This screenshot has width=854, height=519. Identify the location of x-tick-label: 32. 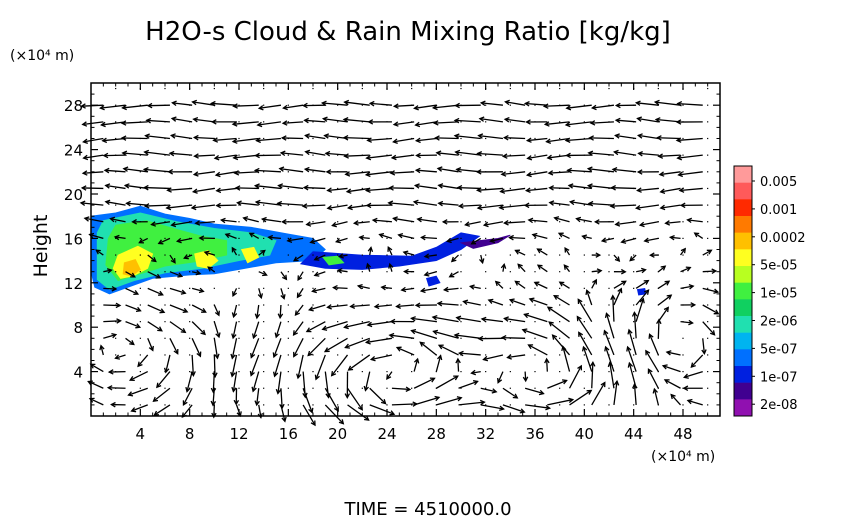
(485, 434).